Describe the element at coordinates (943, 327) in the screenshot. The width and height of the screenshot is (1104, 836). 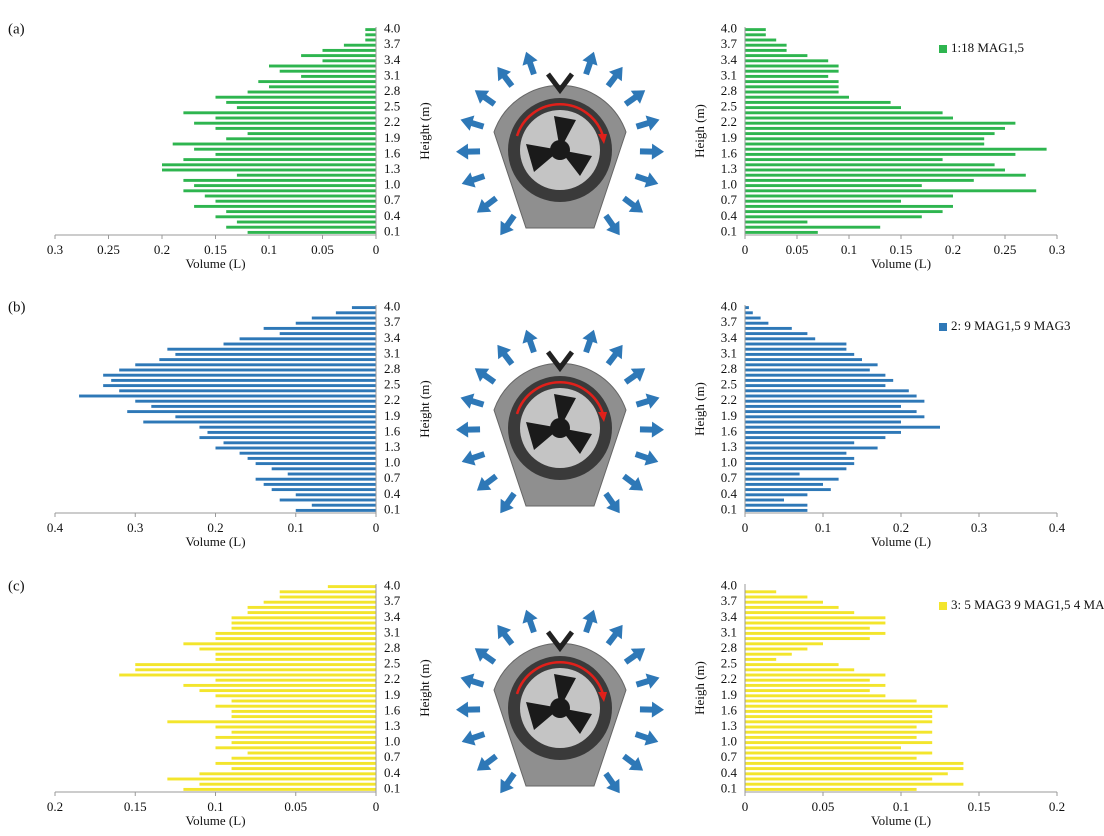
I see `legend-swatch` at that location.